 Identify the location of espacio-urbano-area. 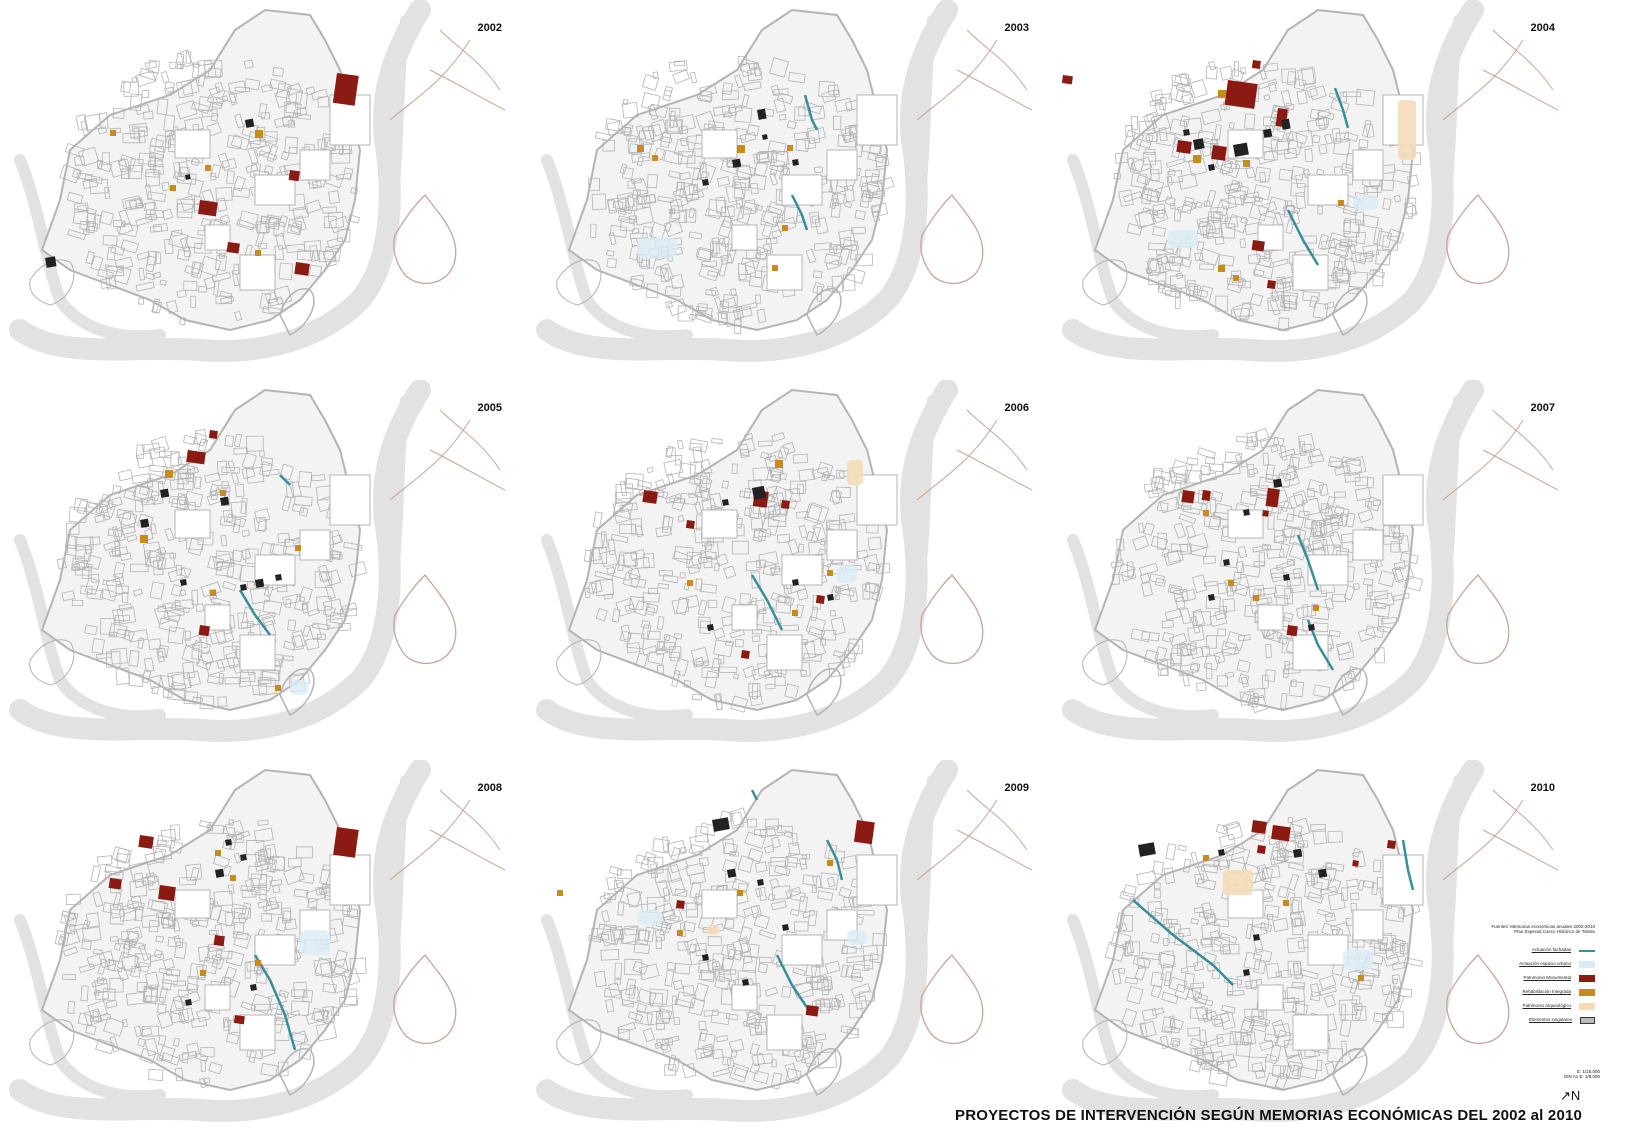
(649, 917).